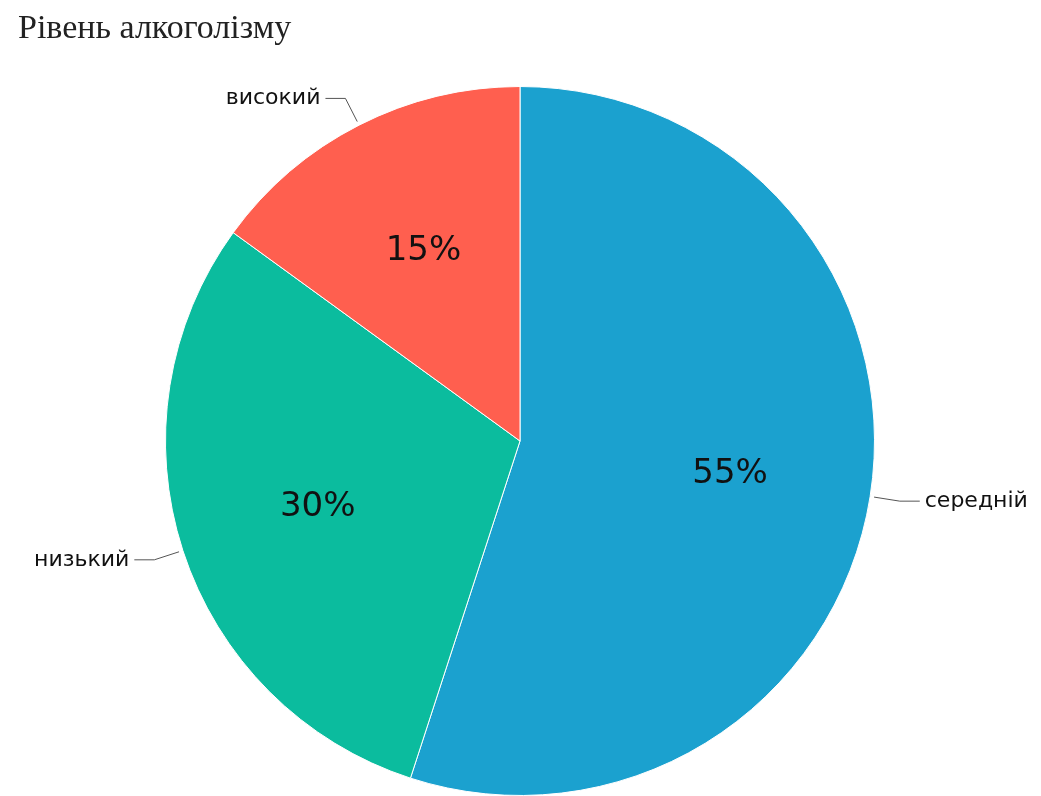 The height and width of the screenshot is (796, 1041). Describe the element at coordinates (423, 248) in the screenshot. I see `data-label: 15%` at that location.